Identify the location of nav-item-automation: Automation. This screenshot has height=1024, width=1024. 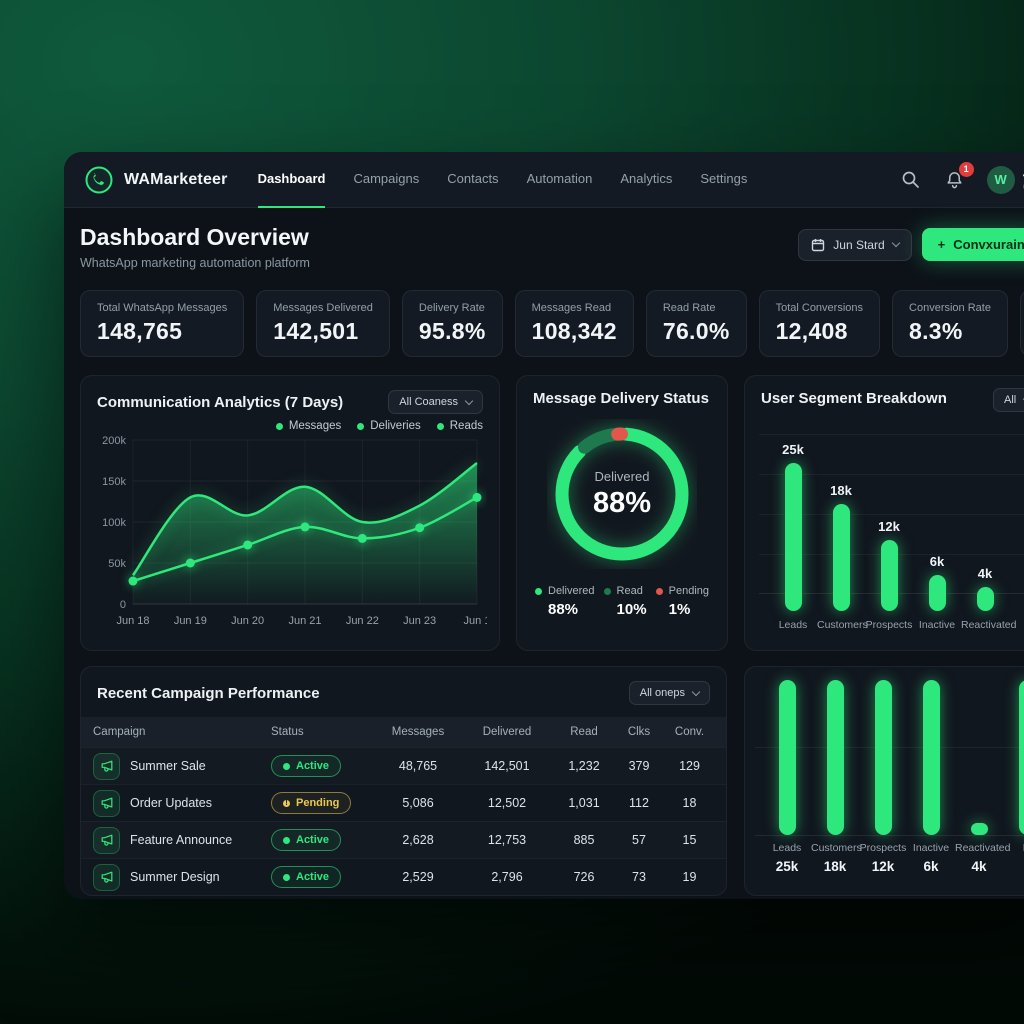
(559, 178).